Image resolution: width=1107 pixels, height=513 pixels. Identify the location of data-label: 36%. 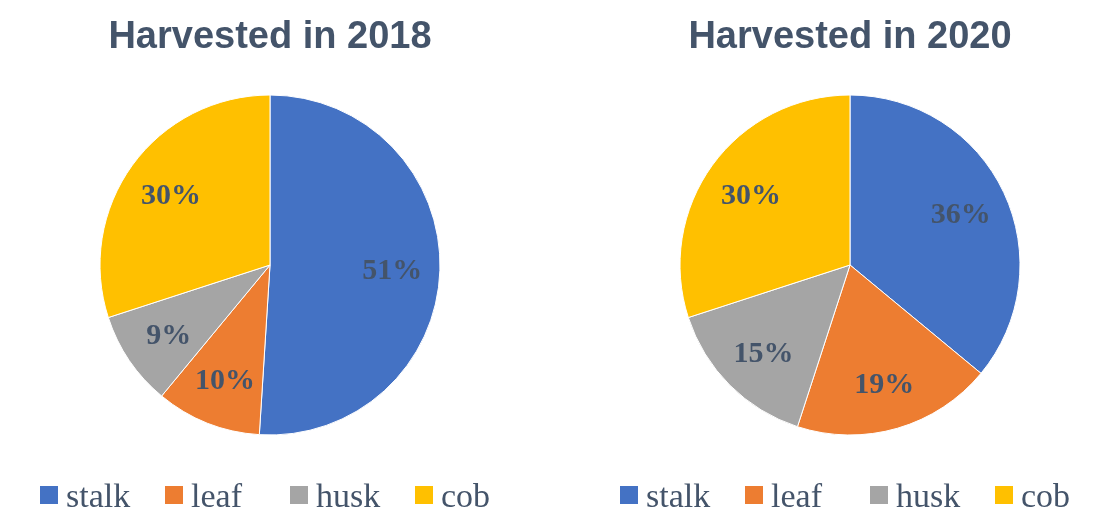
(960, 213).